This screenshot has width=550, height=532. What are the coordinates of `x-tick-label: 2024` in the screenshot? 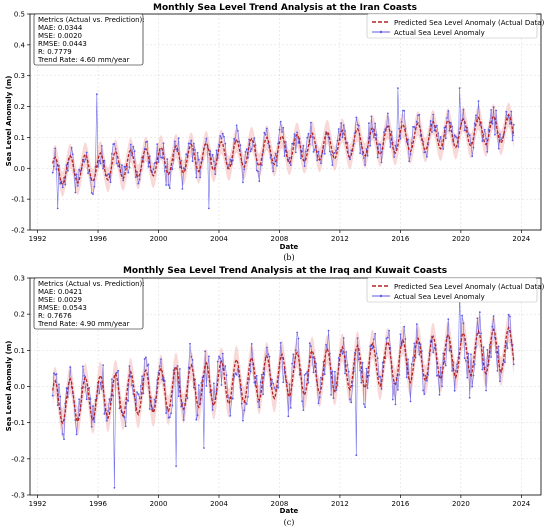 It's located at (521, 504).